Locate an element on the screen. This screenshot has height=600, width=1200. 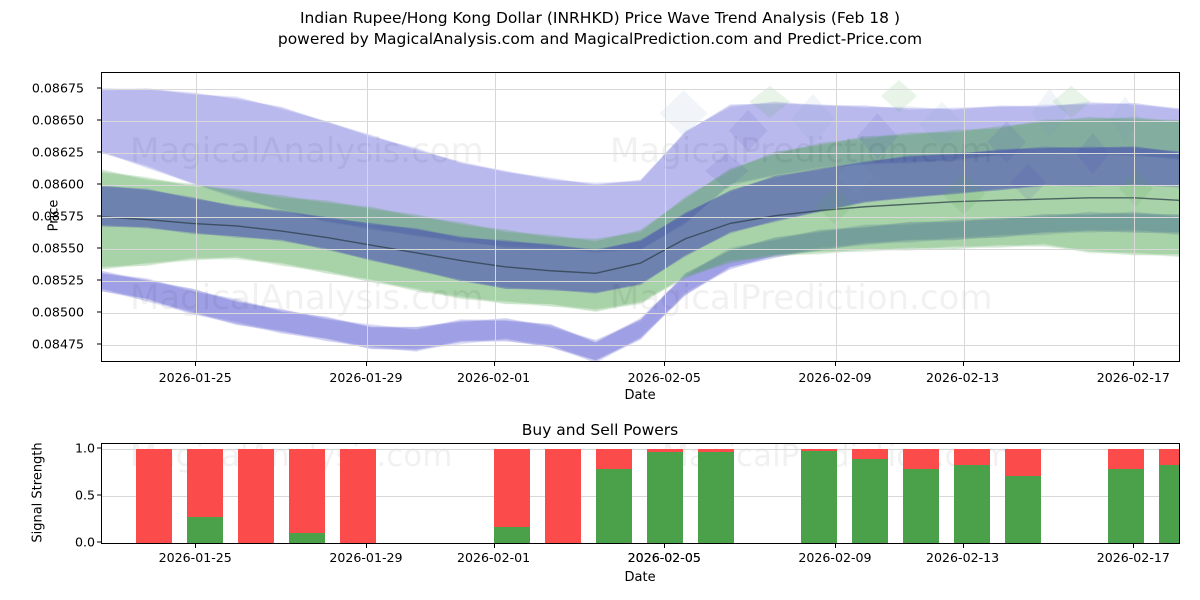
price-y-tick-label: 0.08550 is located at coordinates (57, 248).